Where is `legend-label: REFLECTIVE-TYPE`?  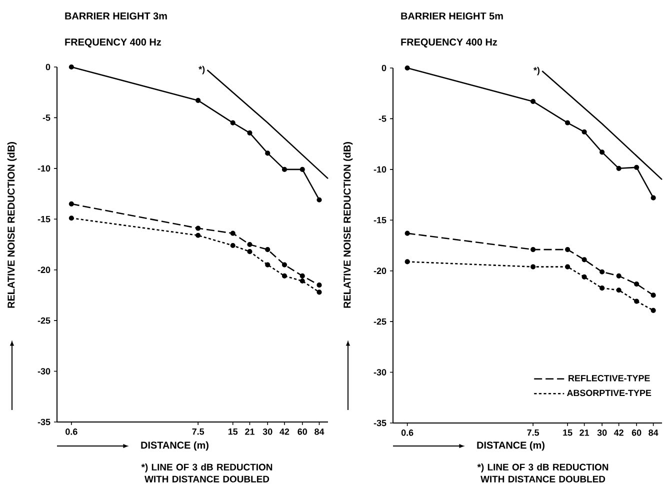
legend-label: REFLECTIVE-TYPE is located at coordinates (609, 378).